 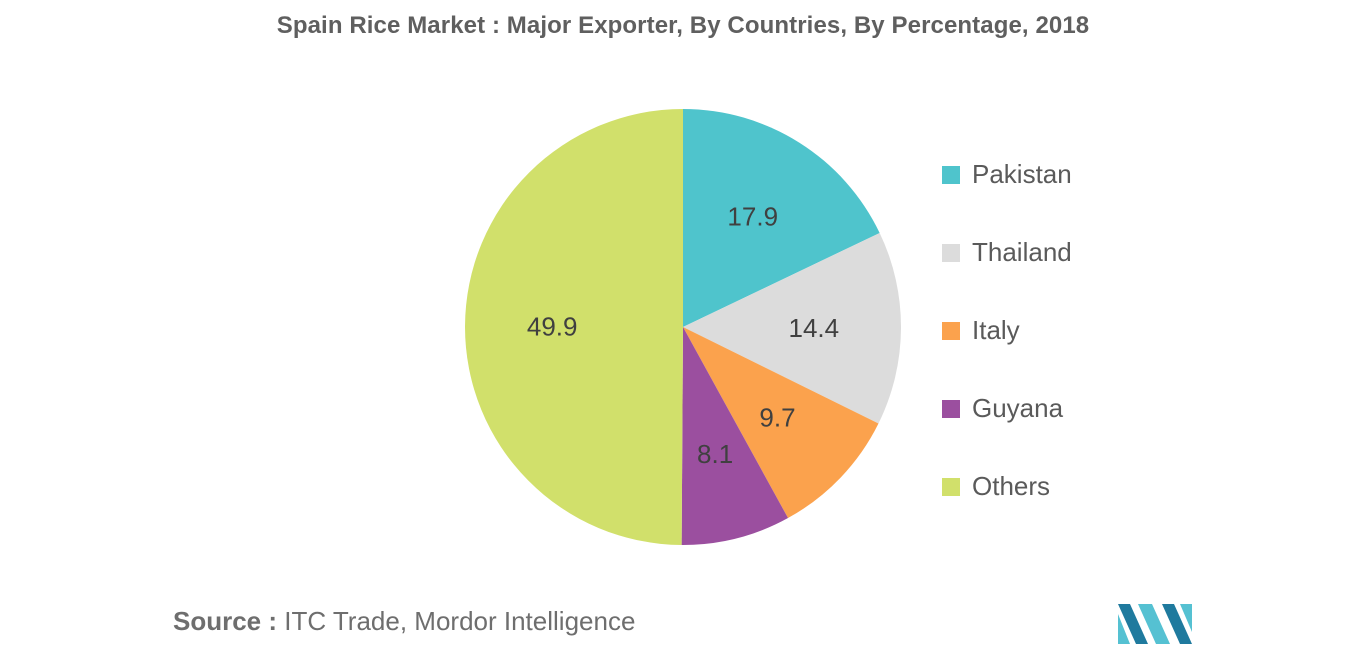 I want to click on pie-slice-italy, so click(x=781, y=423).